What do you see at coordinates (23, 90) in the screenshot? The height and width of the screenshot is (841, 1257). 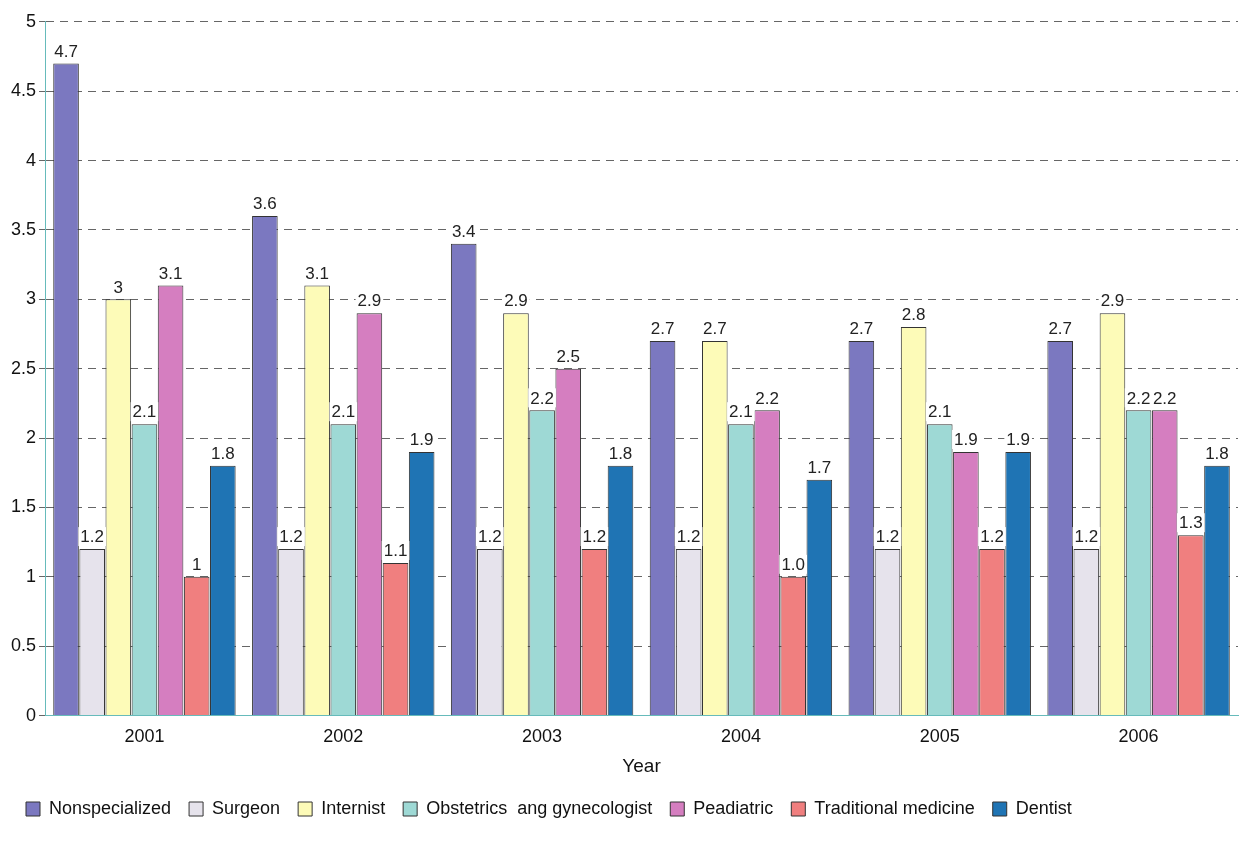 I see `y-tick-label: 4.5` at bounding box center [23, 90].